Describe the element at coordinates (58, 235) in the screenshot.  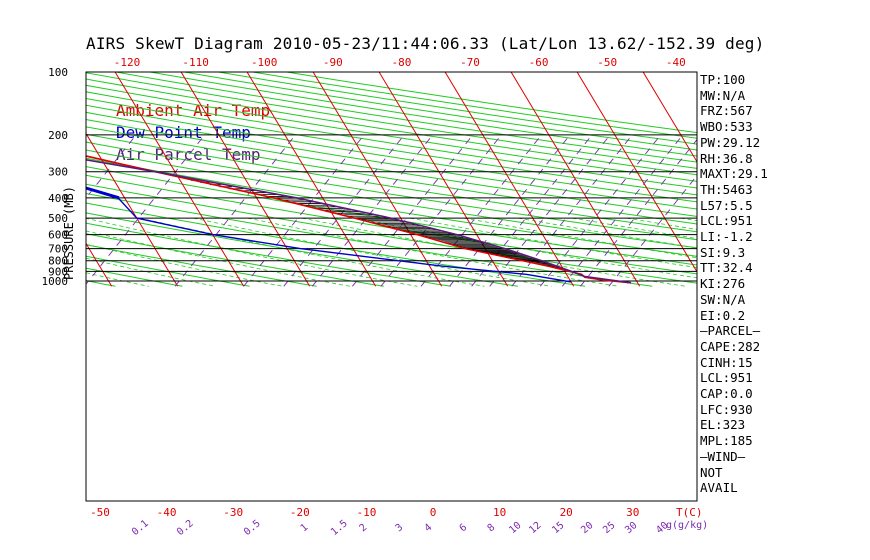
I see `pressure-tick-label: 600` at that location.